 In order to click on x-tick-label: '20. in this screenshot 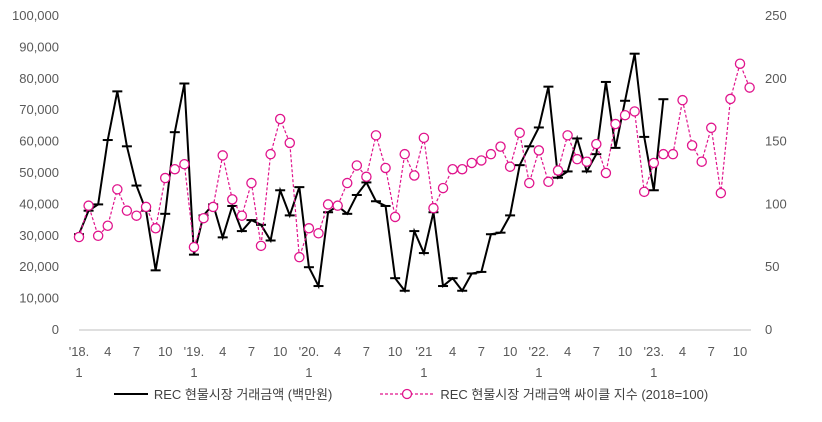, I will do `click(309, 351)`.